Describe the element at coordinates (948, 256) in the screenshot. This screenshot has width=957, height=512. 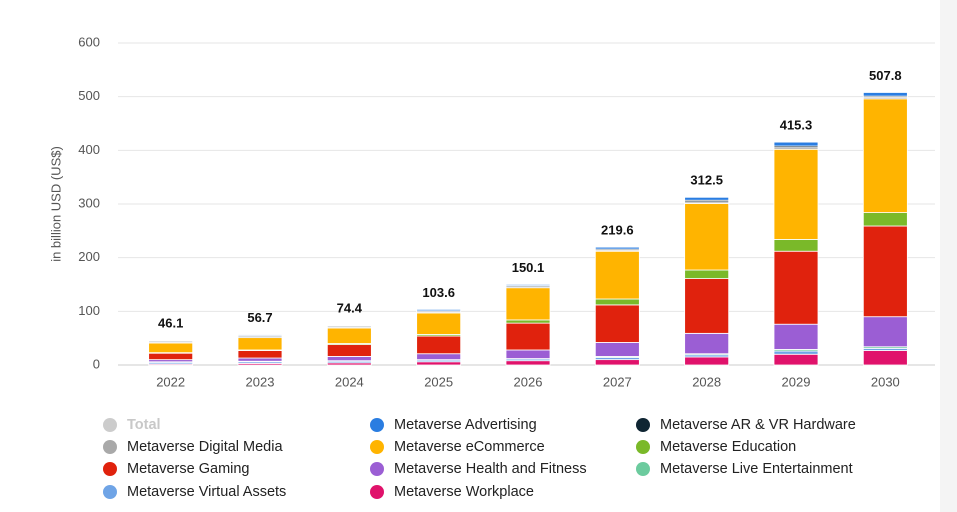
I see `side-strip` at that location.